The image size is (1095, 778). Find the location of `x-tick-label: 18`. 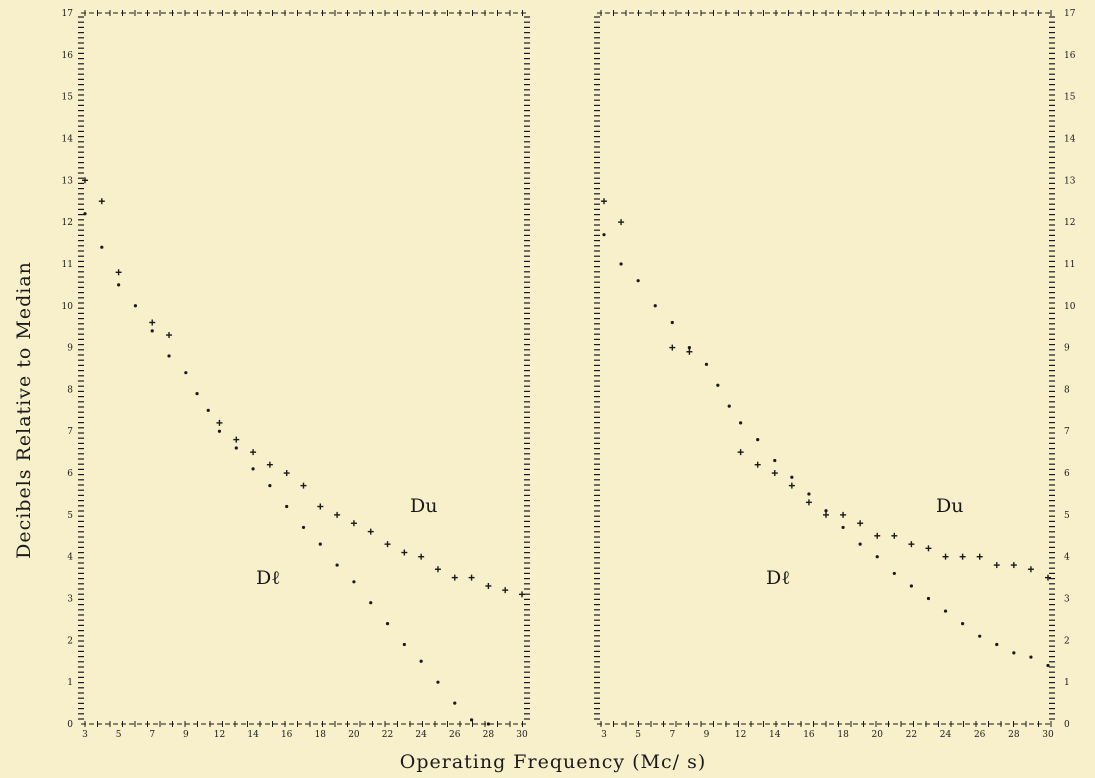

x-tick-label: 18 is located at coordinates (321, 735).